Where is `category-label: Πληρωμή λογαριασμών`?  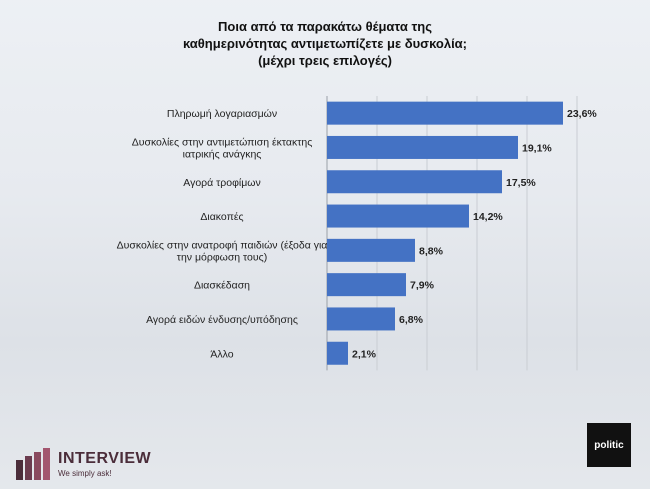 category-label: Πληρωμή λογαριασμών is located at coordinates (222, 114).